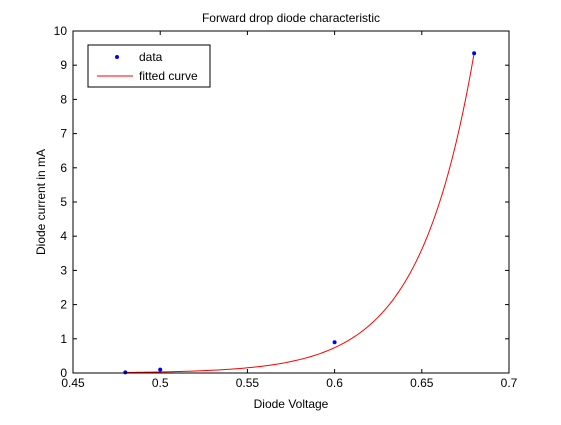  I want to click on y-tick-label: 6, so click(63, 168).